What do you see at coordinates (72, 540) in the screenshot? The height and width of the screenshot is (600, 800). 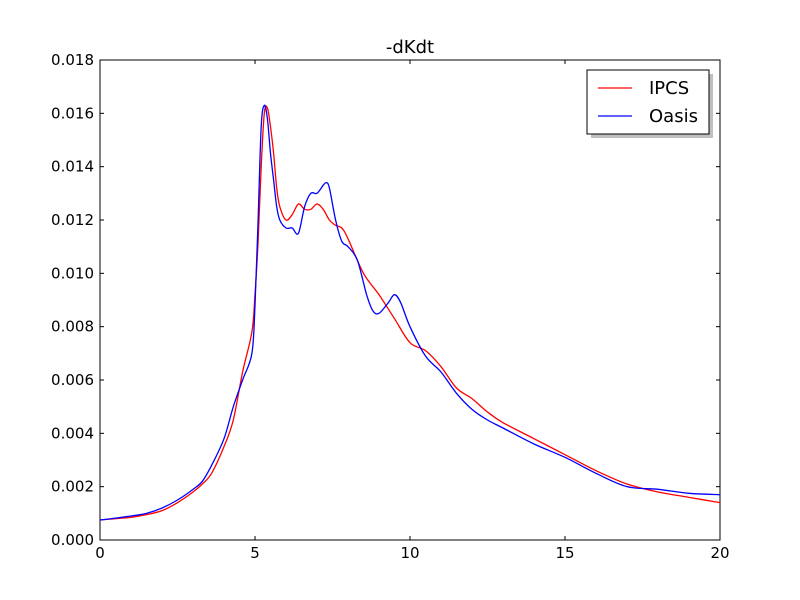 I see `y-tick-label: 0.000` at bounding box center [72, 540].